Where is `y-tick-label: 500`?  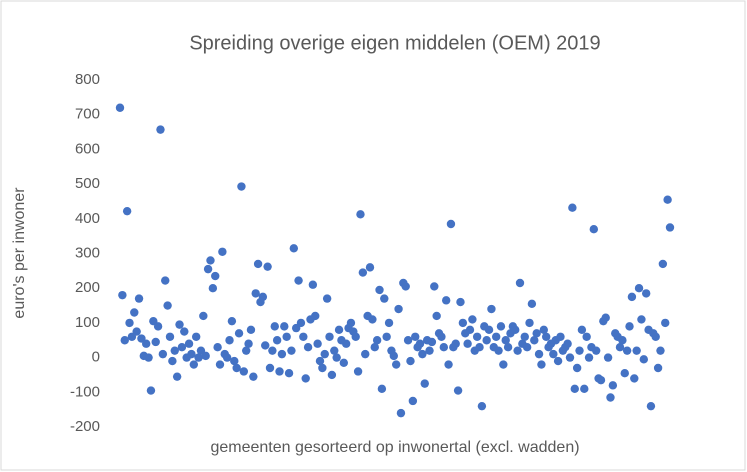 y-tick-label: 500 is located at coordinates (87, 183).